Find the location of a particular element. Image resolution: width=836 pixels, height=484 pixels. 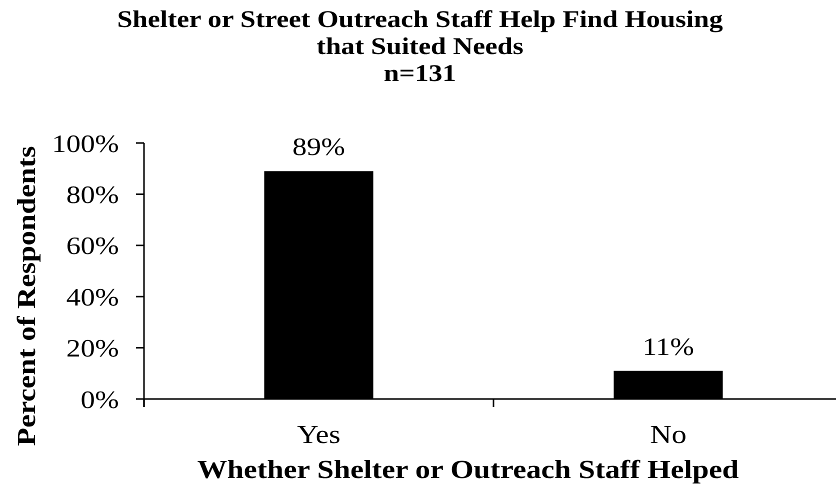

y-tick-label: 40% is located at coordinates (92, 297).